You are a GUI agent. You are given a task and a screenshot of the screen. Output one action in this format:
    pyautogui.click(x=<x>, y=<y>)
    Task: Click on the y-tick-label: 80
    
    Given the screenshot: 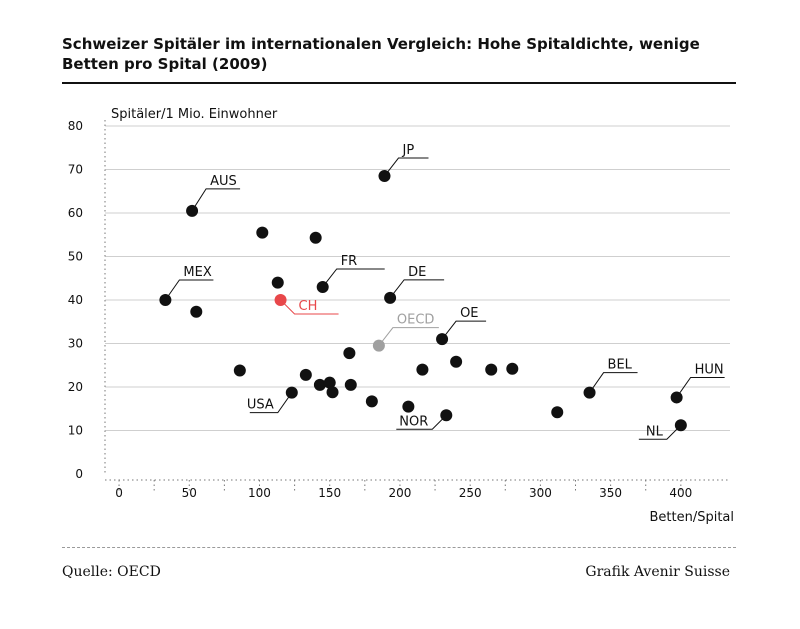 What is the action you would take?
    pyautogui.click(x=75, y=126)
    